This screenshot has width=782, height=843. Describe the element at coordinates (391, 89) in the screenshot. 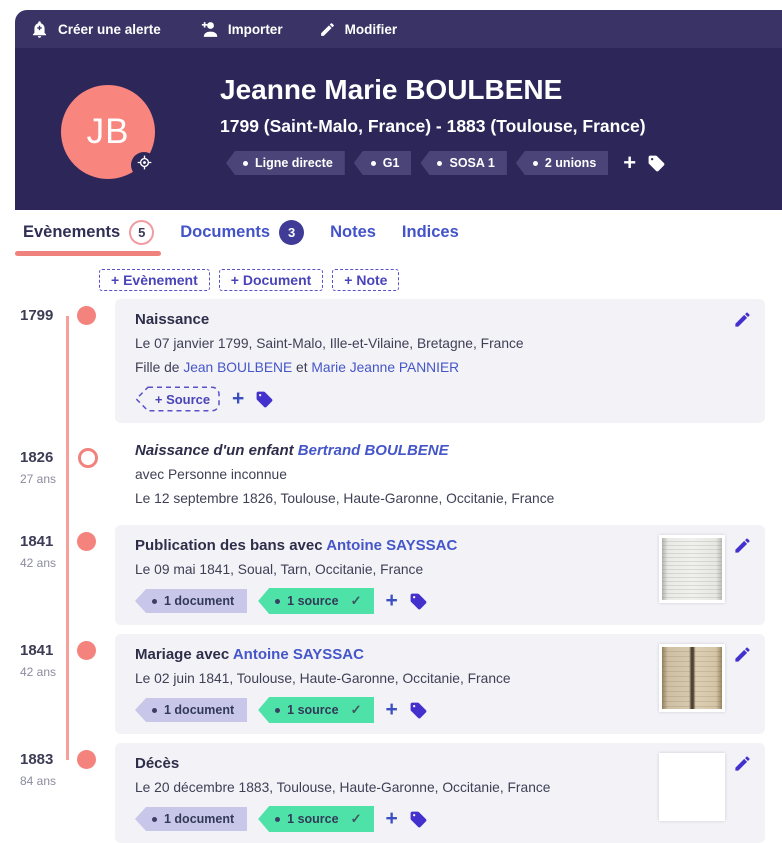

I see `person-name: Jeanne Marie BOULBENE` at that location.